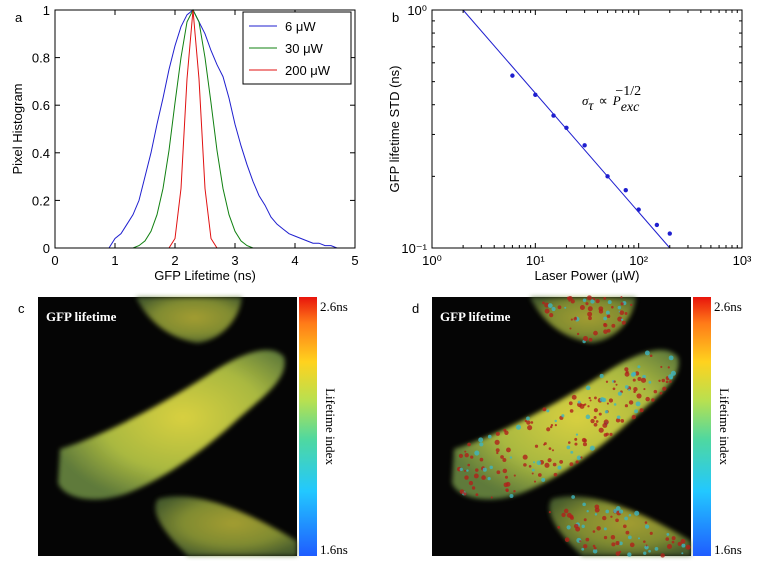 The image size is (760, 562). Describe the element at coordinates (354, 260) in the screenshot. I see `x-tick-label: 5` at that location.